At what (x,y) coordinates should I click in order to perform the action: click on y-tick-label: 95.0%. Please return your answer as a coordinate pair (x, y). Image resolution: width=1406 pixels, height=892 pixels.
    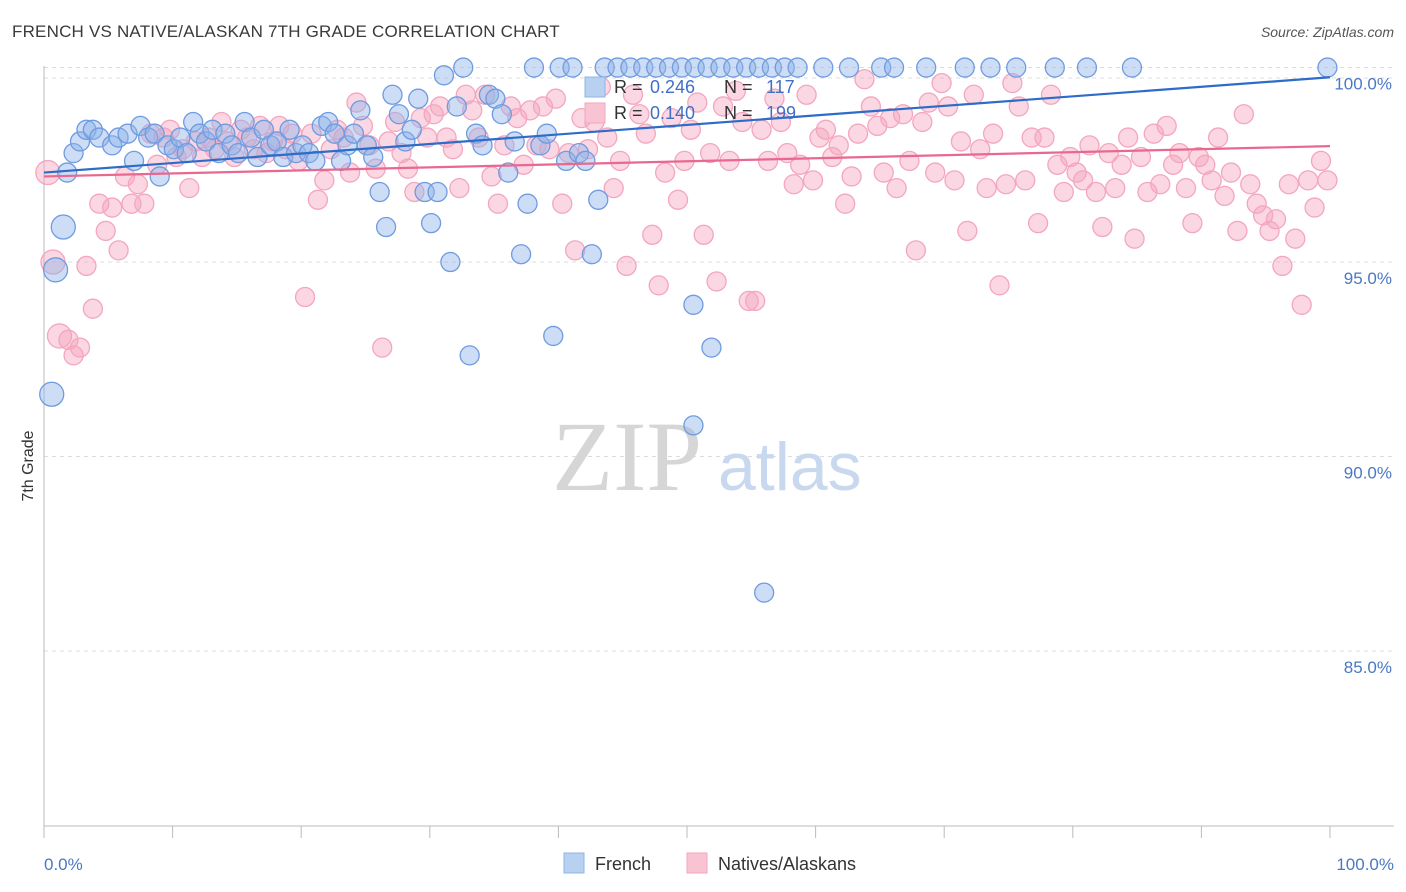
    Looking at the image, I should click on (1368, 278).